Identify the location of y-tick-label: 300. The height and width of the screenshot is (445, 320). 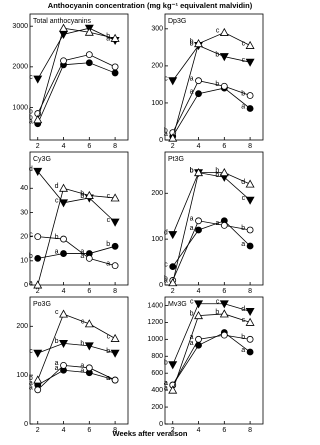
(157, 29).